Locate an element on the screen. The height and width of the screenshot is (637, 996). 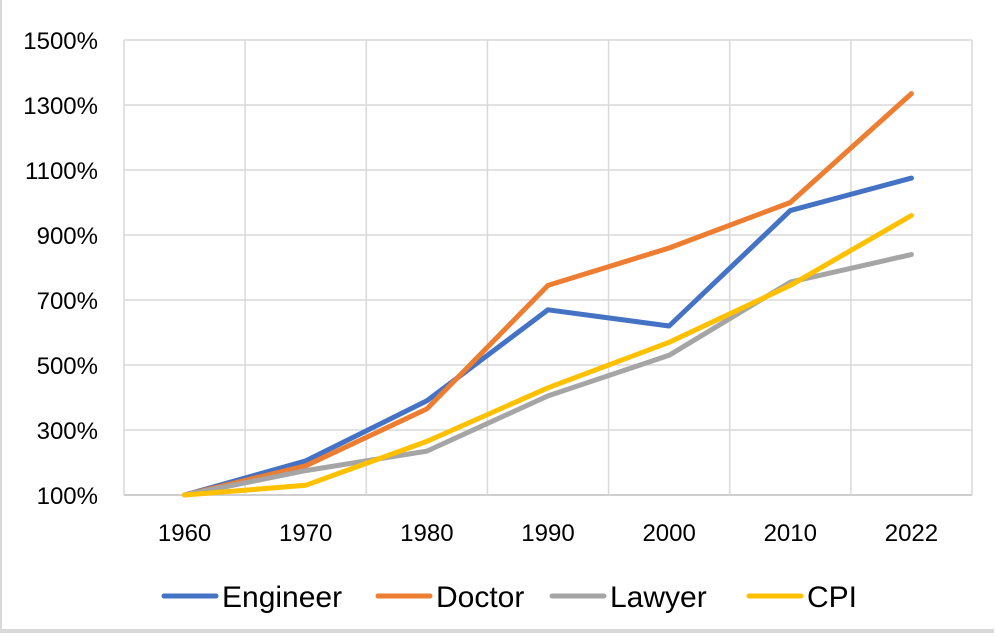
legend: Engineer Doctor Lawyer CPI is located at coordinates (509, 597).